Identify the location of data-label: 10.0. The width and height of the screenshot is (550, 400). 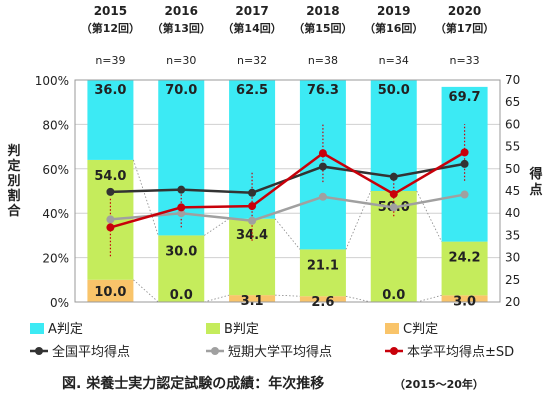
(110, 292).